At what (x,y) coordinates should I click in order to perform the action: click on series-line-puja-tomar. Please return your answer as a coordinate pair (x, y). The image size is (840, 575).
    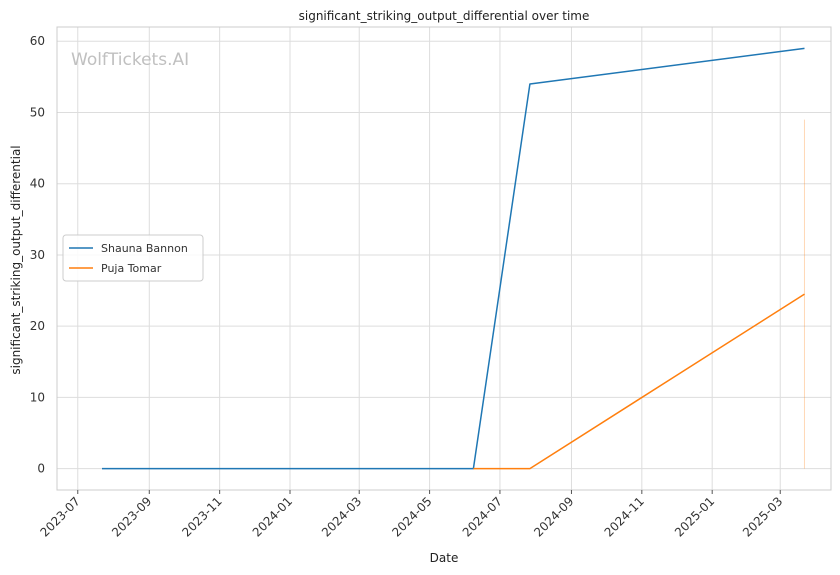
    Looking at the image, I should click on (639, 381).